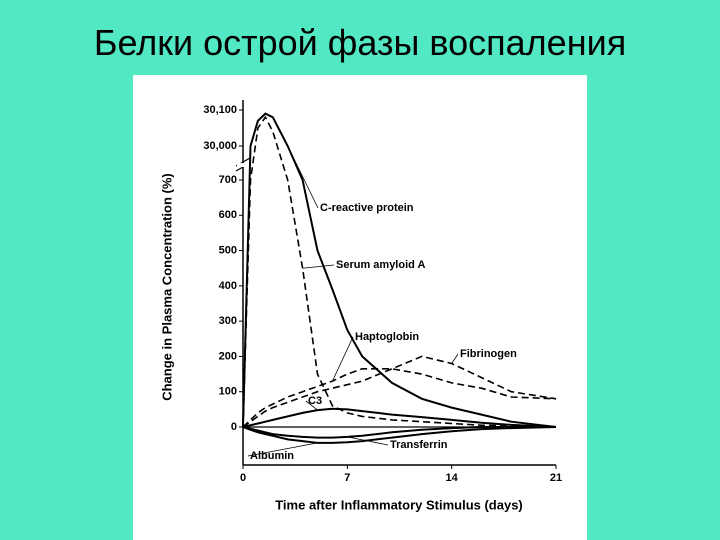  What do you see at coordinates (272, 456) in the screenshot?
I see `series-label: Albumin` at bounding box center [272, 456].